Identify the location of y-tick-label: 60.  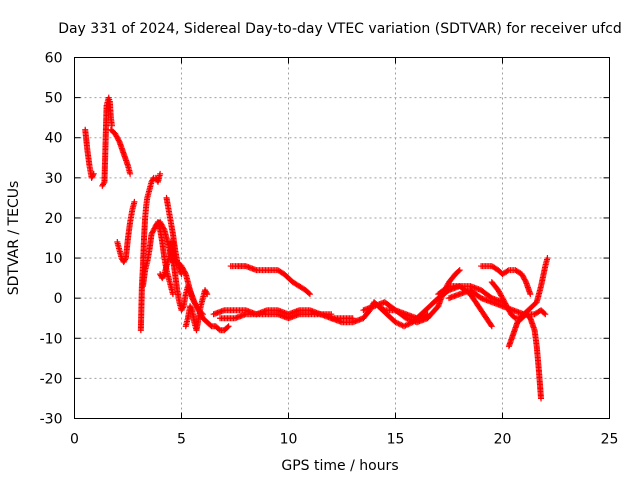
(54, 59).